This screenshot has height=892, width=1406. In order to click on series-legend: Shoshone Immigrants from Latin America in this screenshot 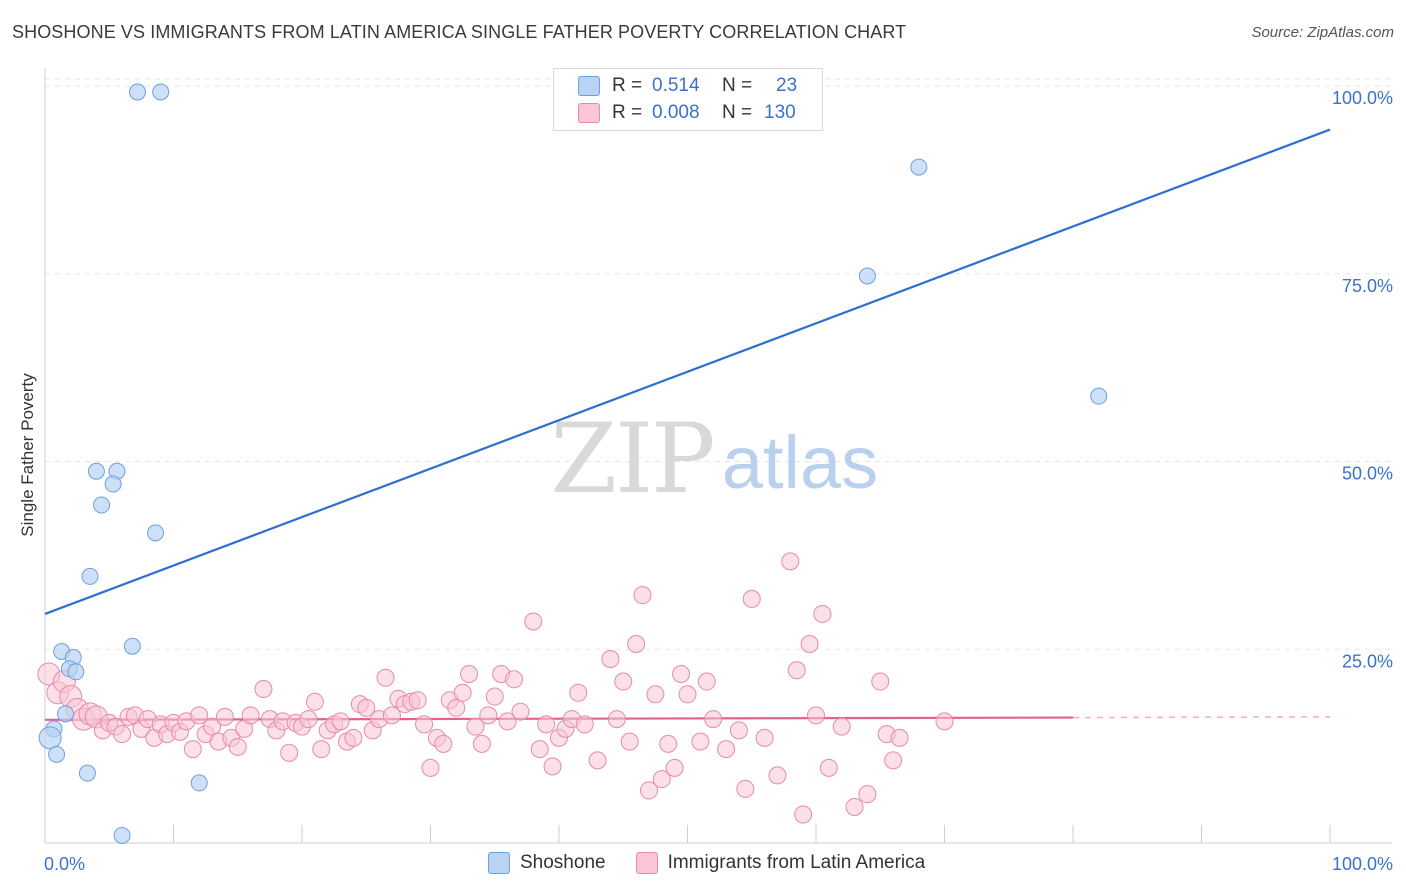, I will do `click(721, 863)`.